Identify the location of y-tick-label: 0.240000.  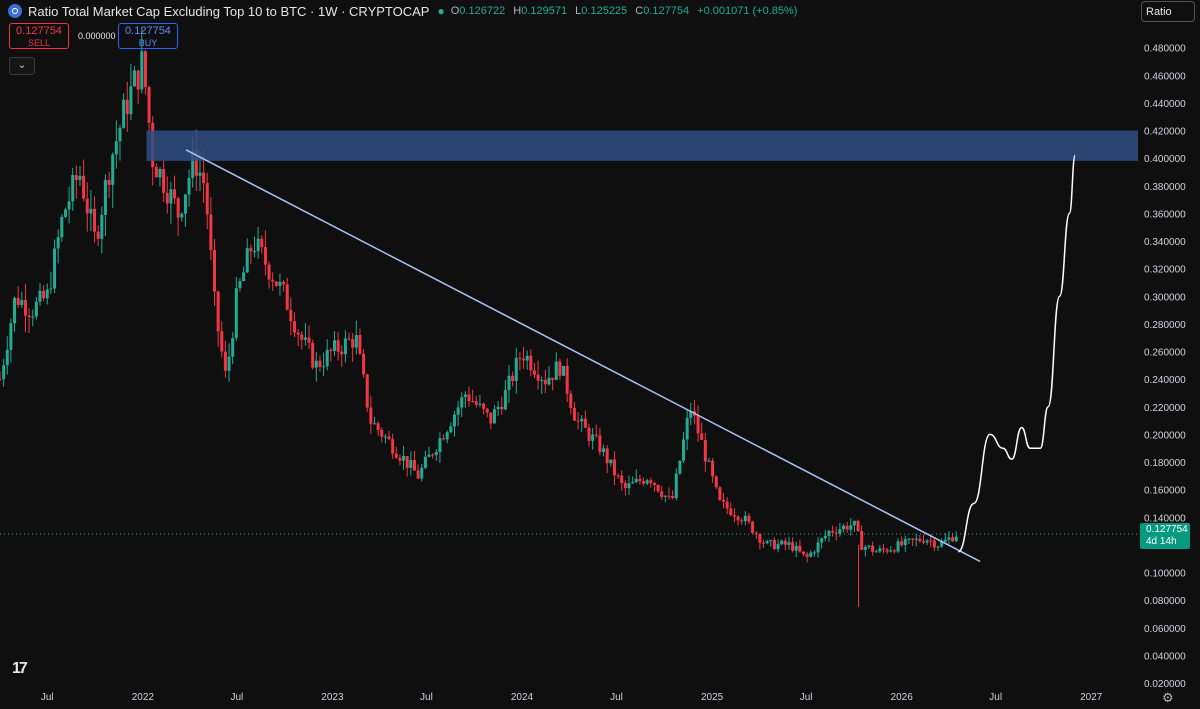
(1165, 380).